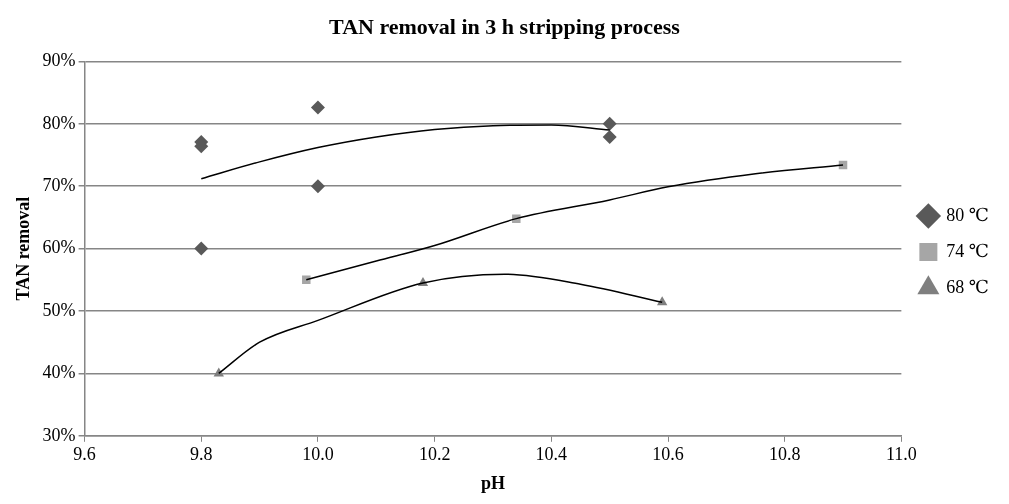  What do you see at coordinates (784, 454) in the screenshot?
I see `x-tick-label: 10.8` at bounding box center [784, 454].